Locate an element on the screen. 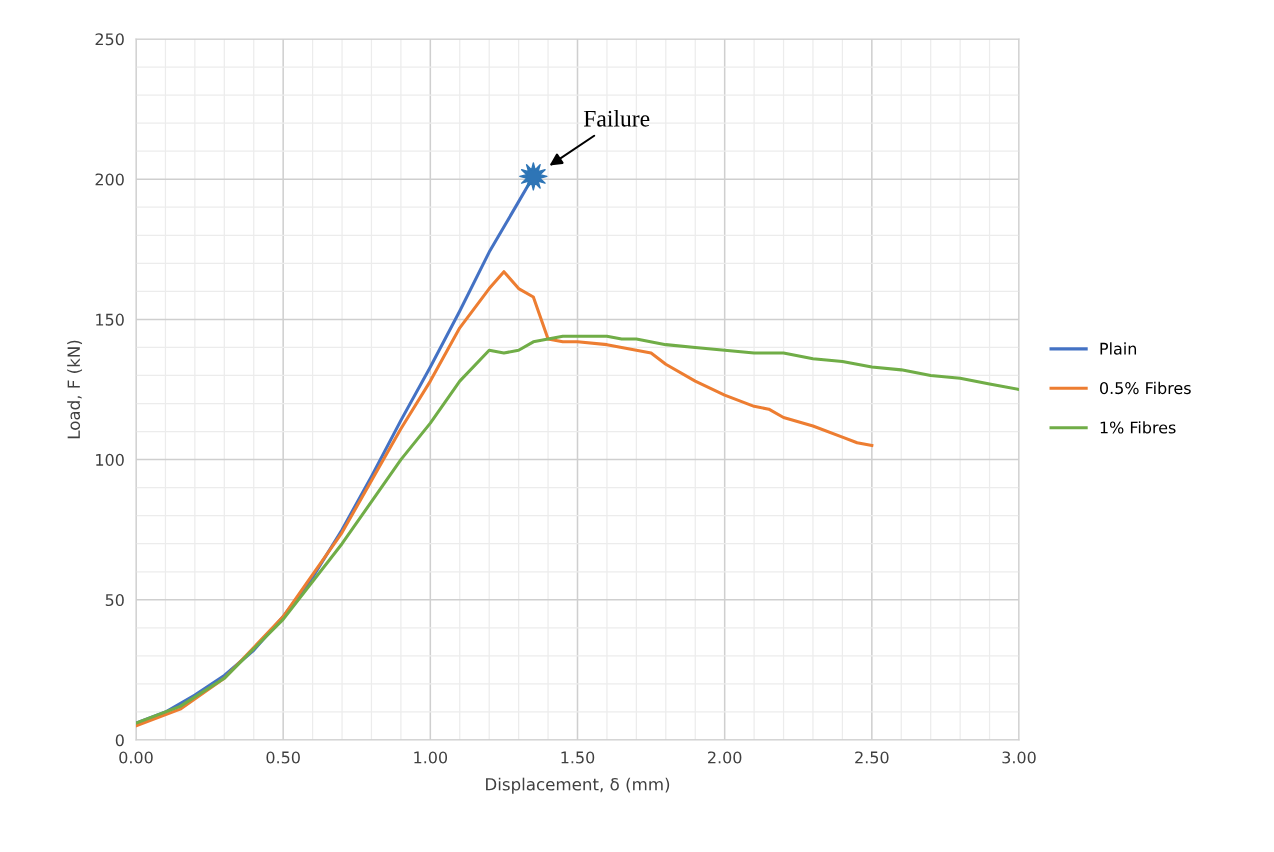 Image resolution: width=1274 pixels, height=852 pixels. x-tick-label: 2.00 is located at coordinates (725, 757).